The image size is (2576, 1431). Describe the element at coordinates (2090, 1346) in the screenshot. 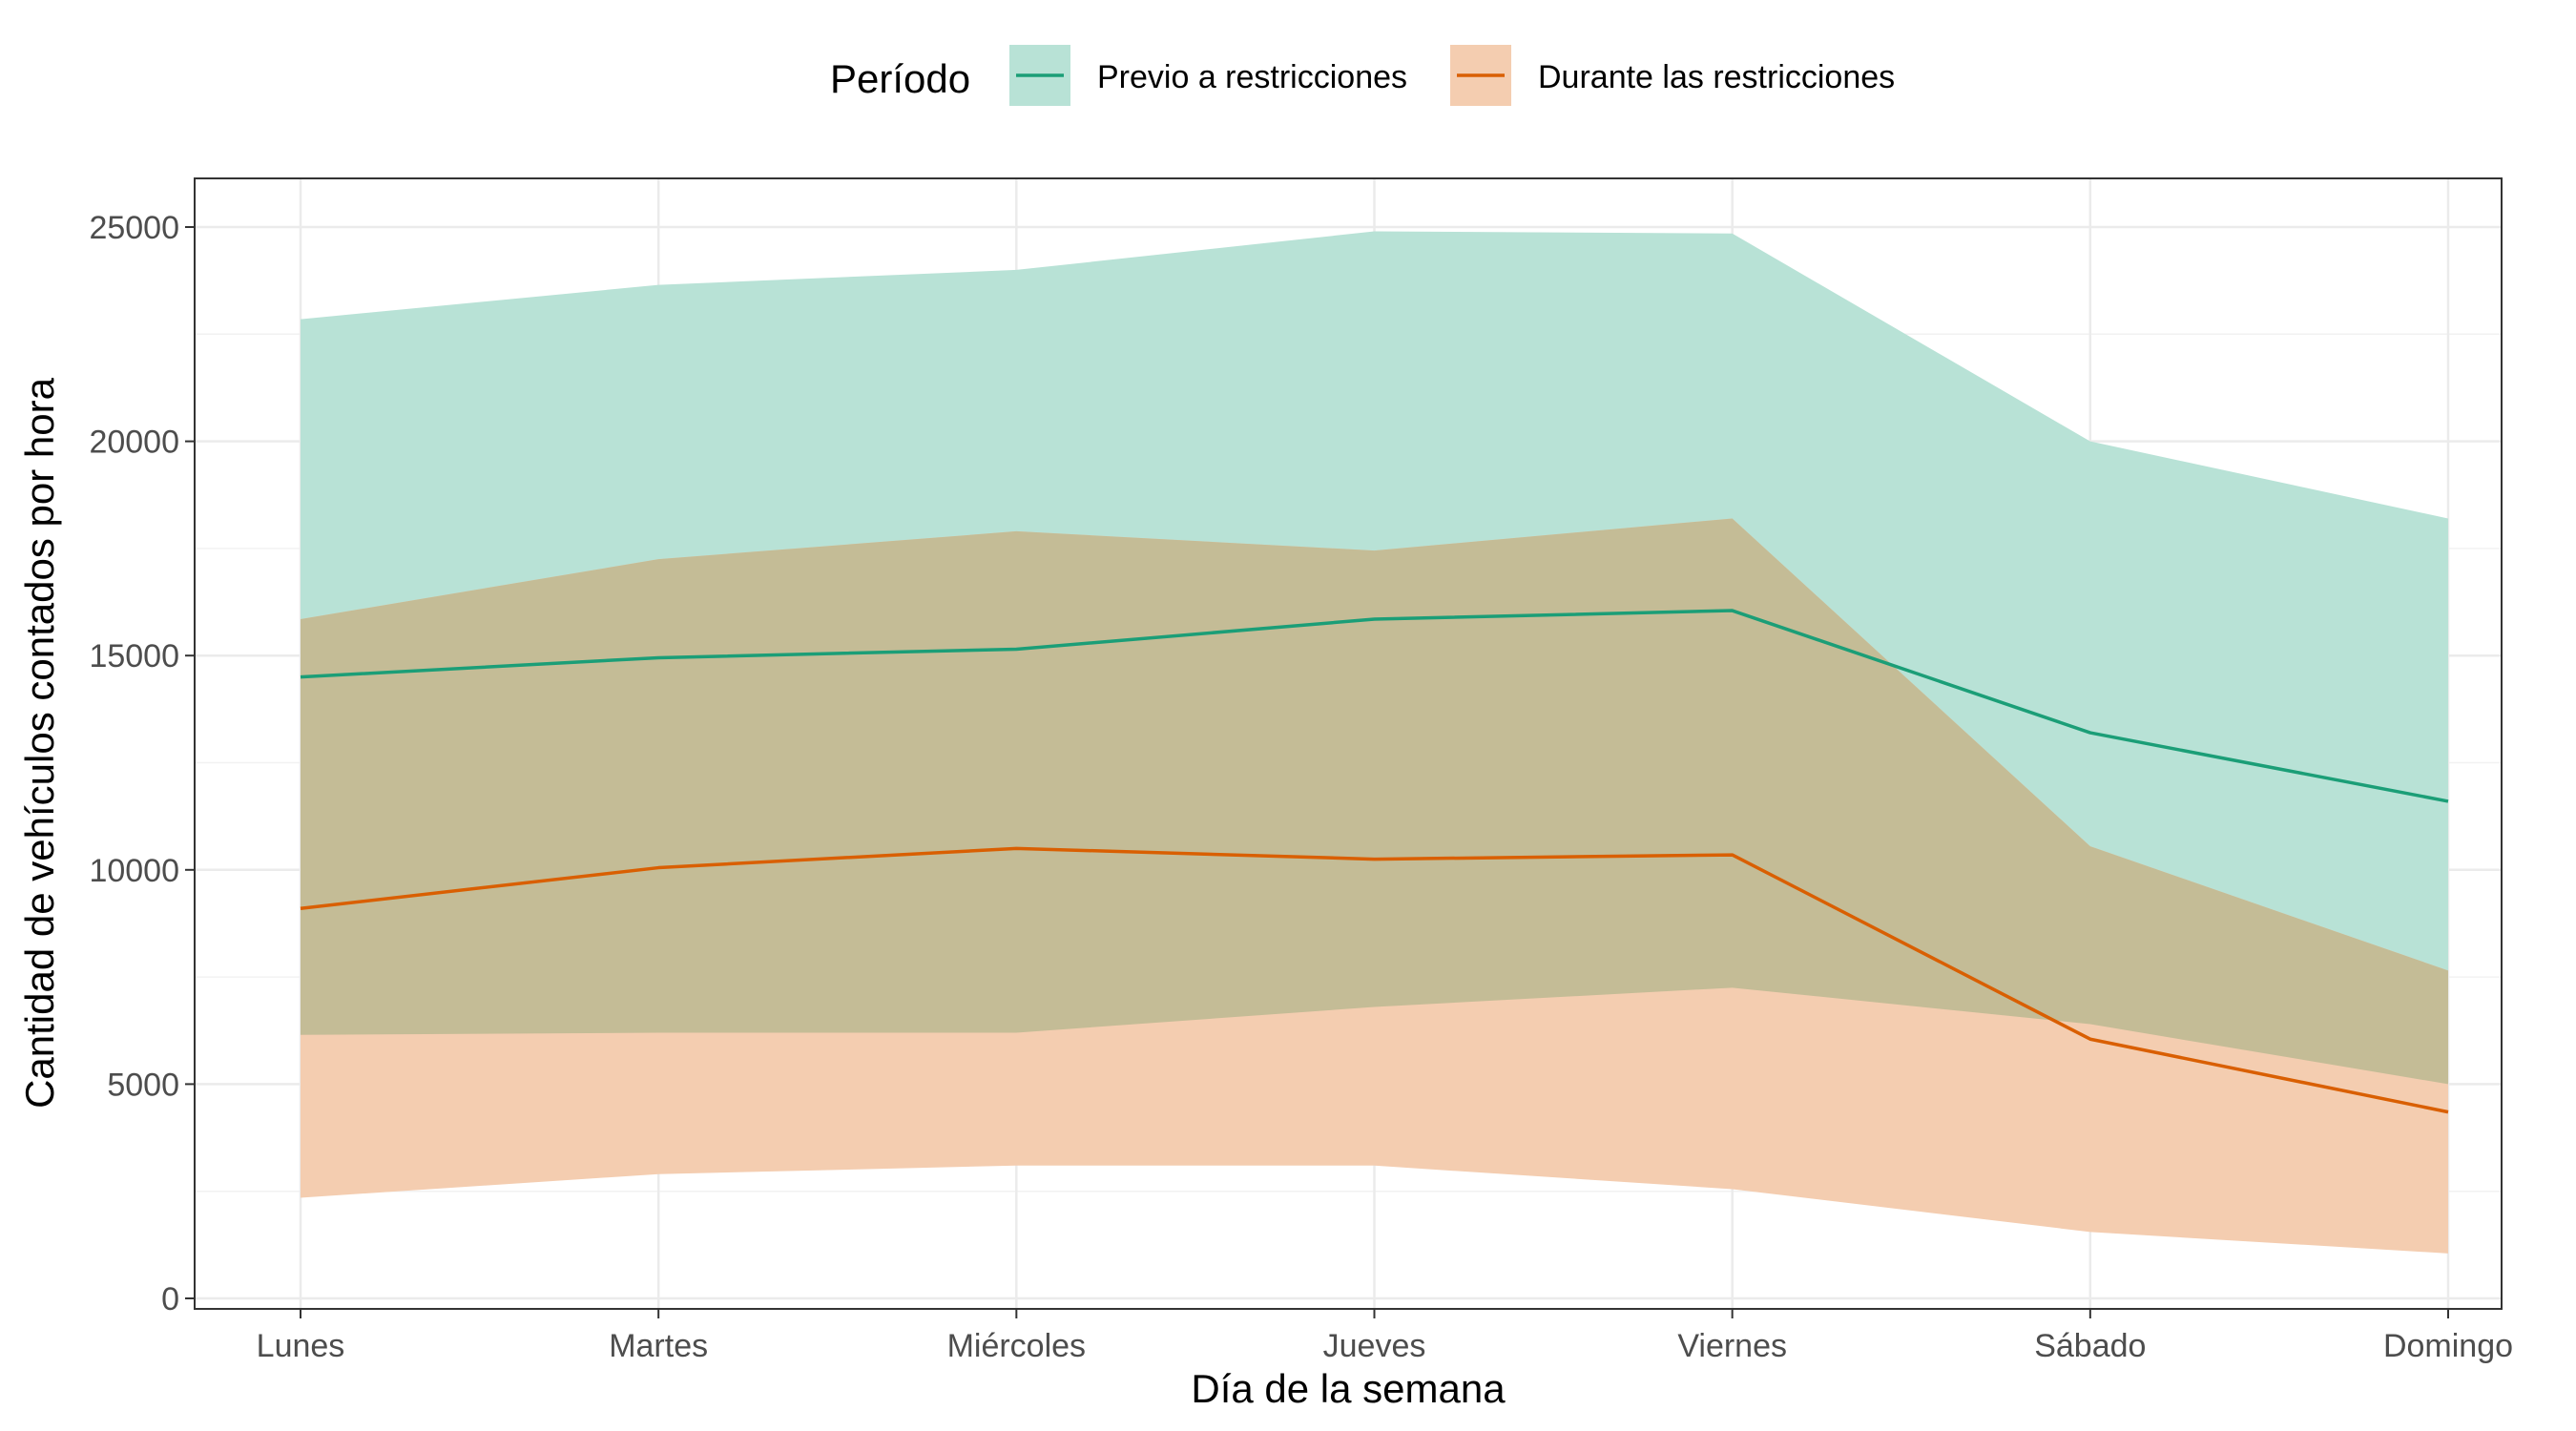

I see `x-tick-label: Sábado` at that location.